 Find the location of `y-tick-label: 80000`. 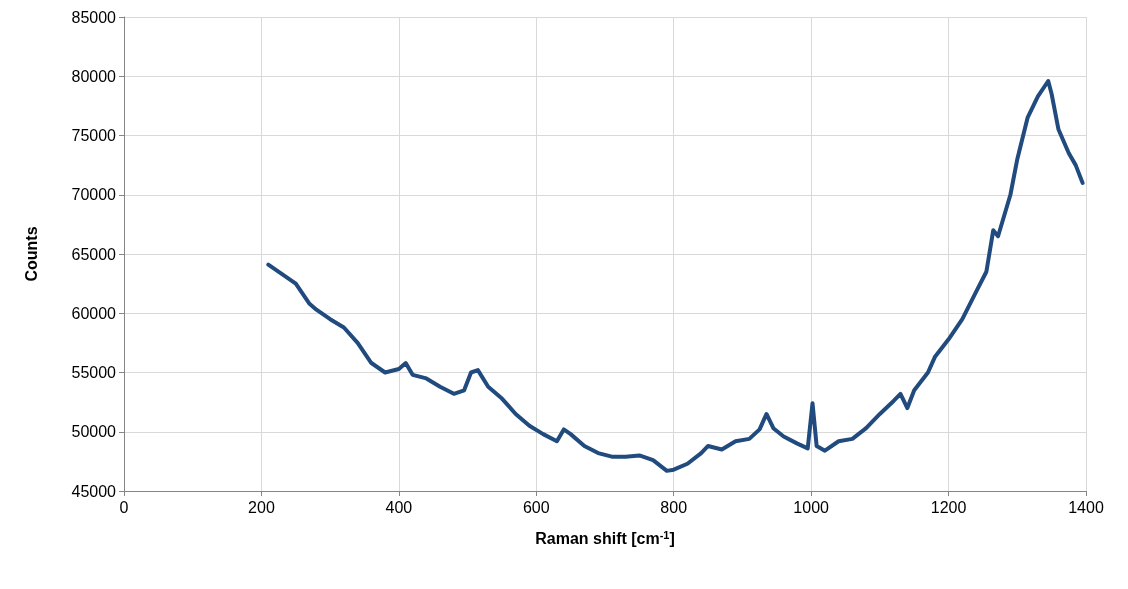

y-tick-label: 80000 is located at coordinates (94, 76).